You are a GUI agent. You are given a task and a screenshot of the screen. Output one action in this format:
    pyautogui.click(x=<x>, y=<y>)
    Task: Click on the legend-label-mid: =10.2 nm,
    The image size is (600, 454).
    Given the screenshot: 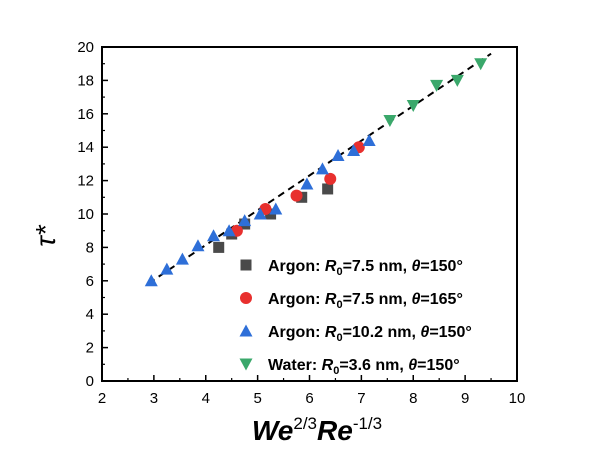 What is the action you would take?
    pyautogui.click(x=382, y=332)
    